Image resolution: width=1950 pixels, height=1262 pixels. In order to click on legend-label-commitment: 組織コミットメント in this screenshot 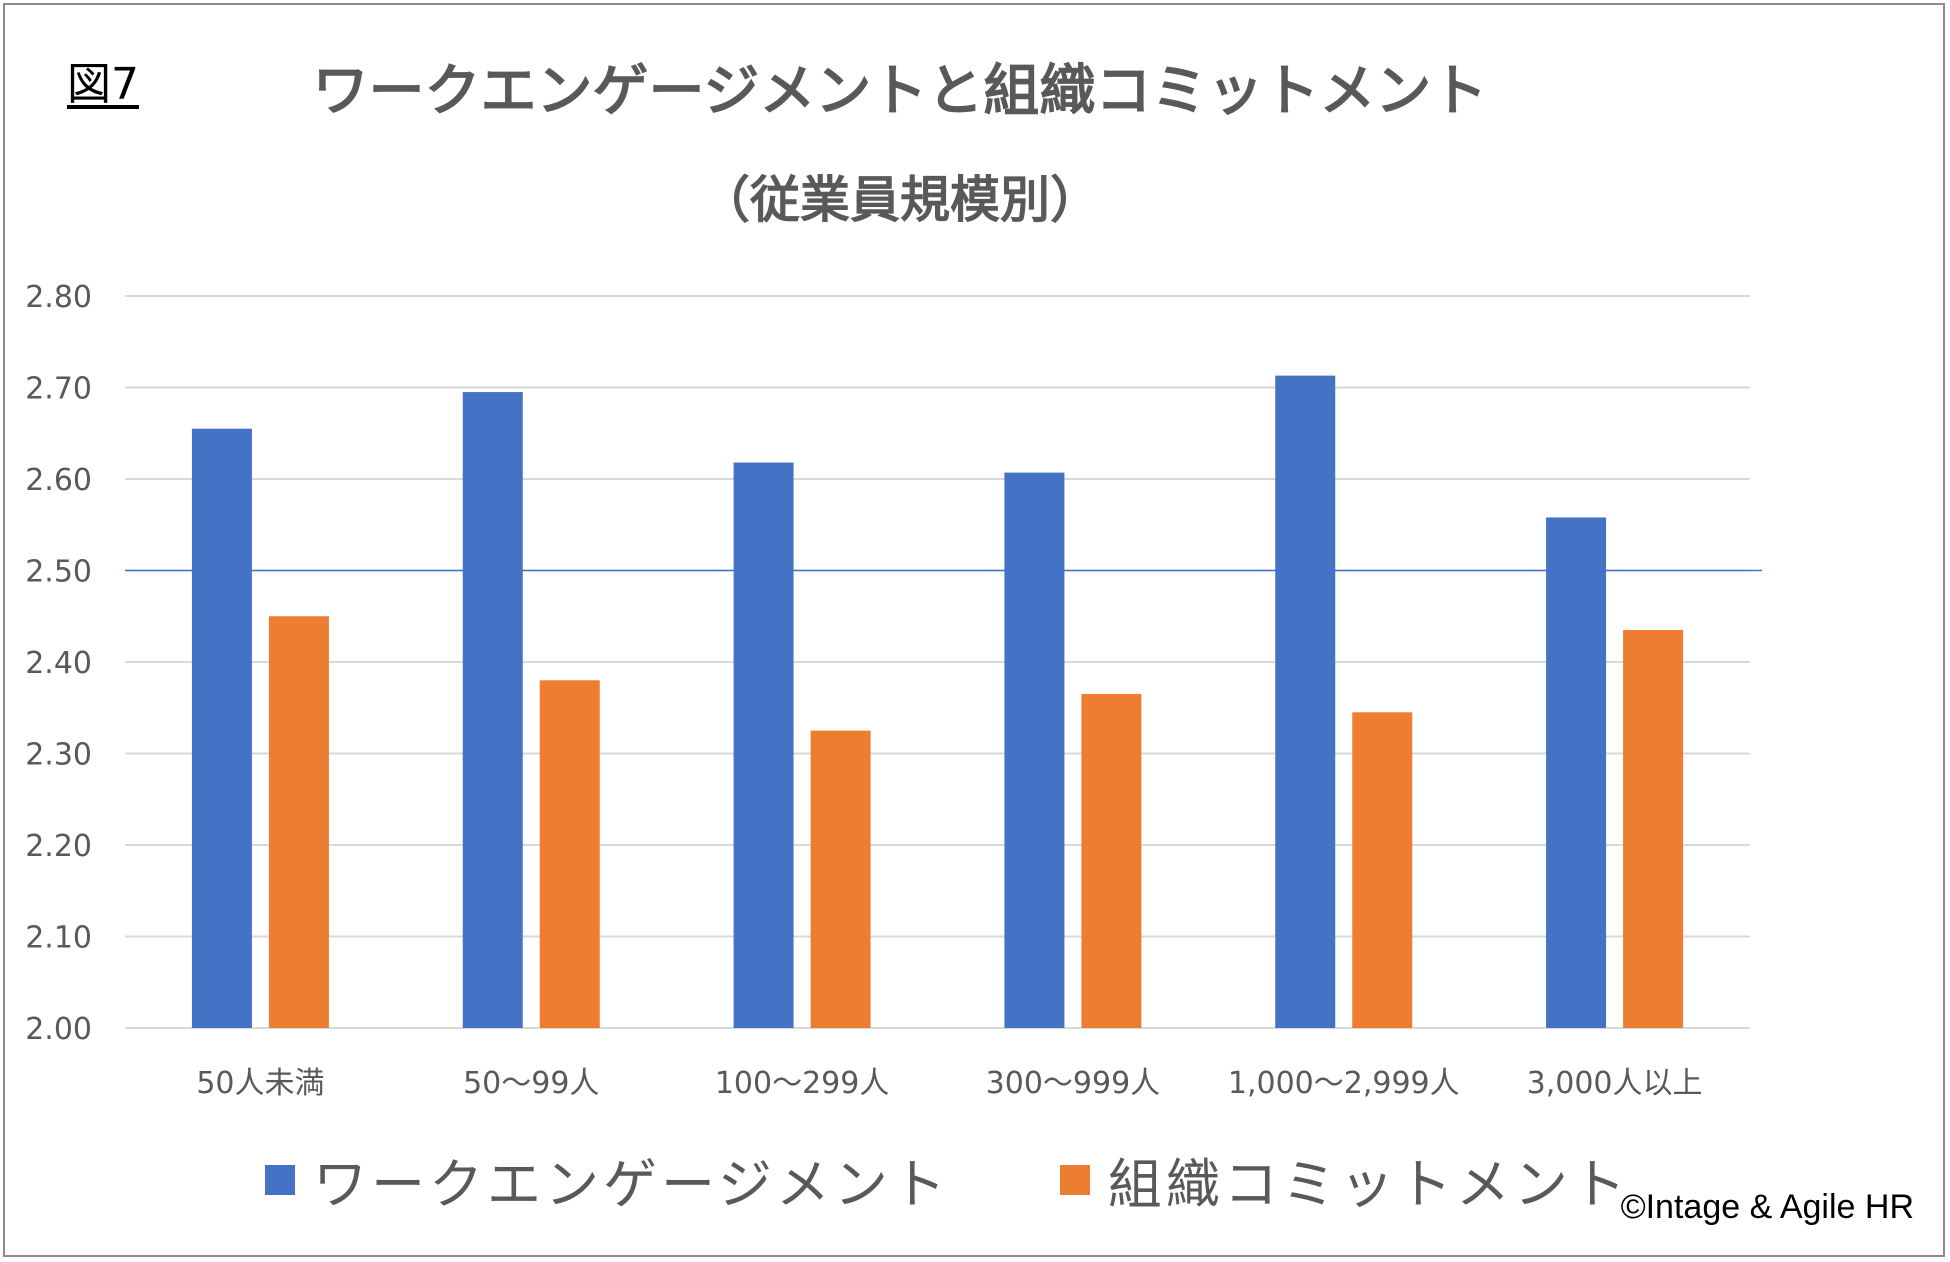, I will do `click(1368, 1184)`.